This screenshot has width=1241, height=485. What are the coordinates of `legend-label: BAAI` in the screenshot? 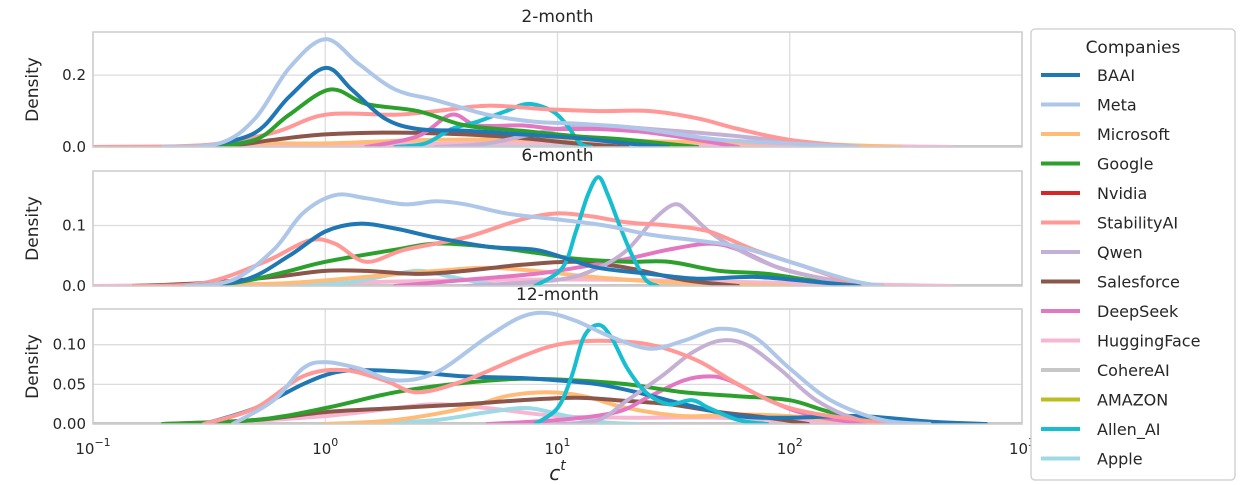 It's located at (1116, 75).